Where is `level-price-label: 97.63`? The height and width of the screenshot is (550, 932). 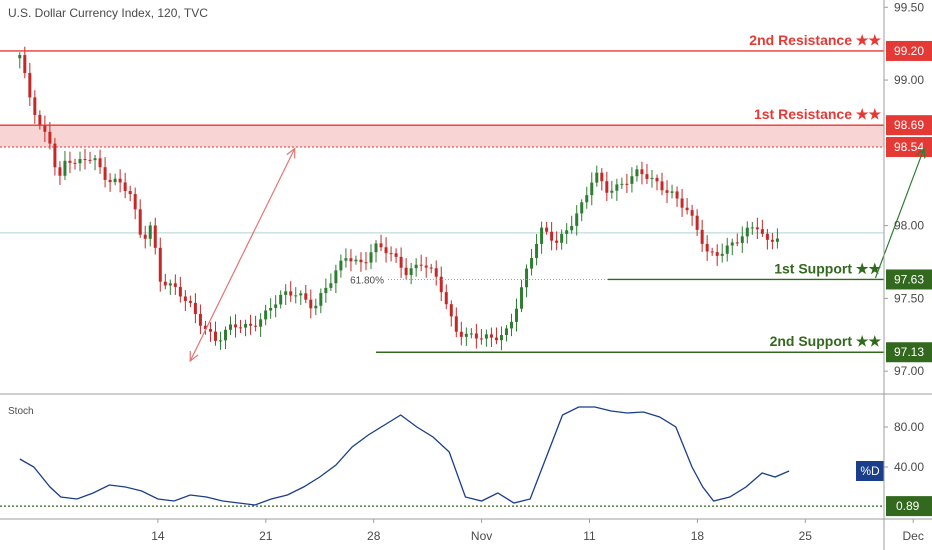 level-price-label: 97.63 is located at coordinates (909, 279).